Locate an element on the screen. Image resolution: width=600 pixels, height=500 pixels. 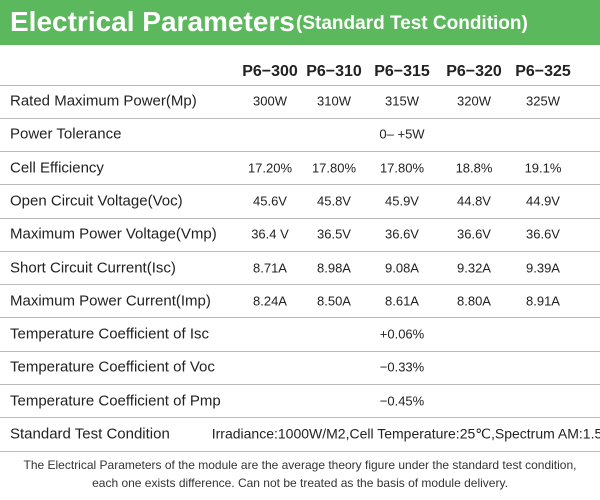
row-label: Short Circuit Current(Isc) is located at coordinates (93, 267).